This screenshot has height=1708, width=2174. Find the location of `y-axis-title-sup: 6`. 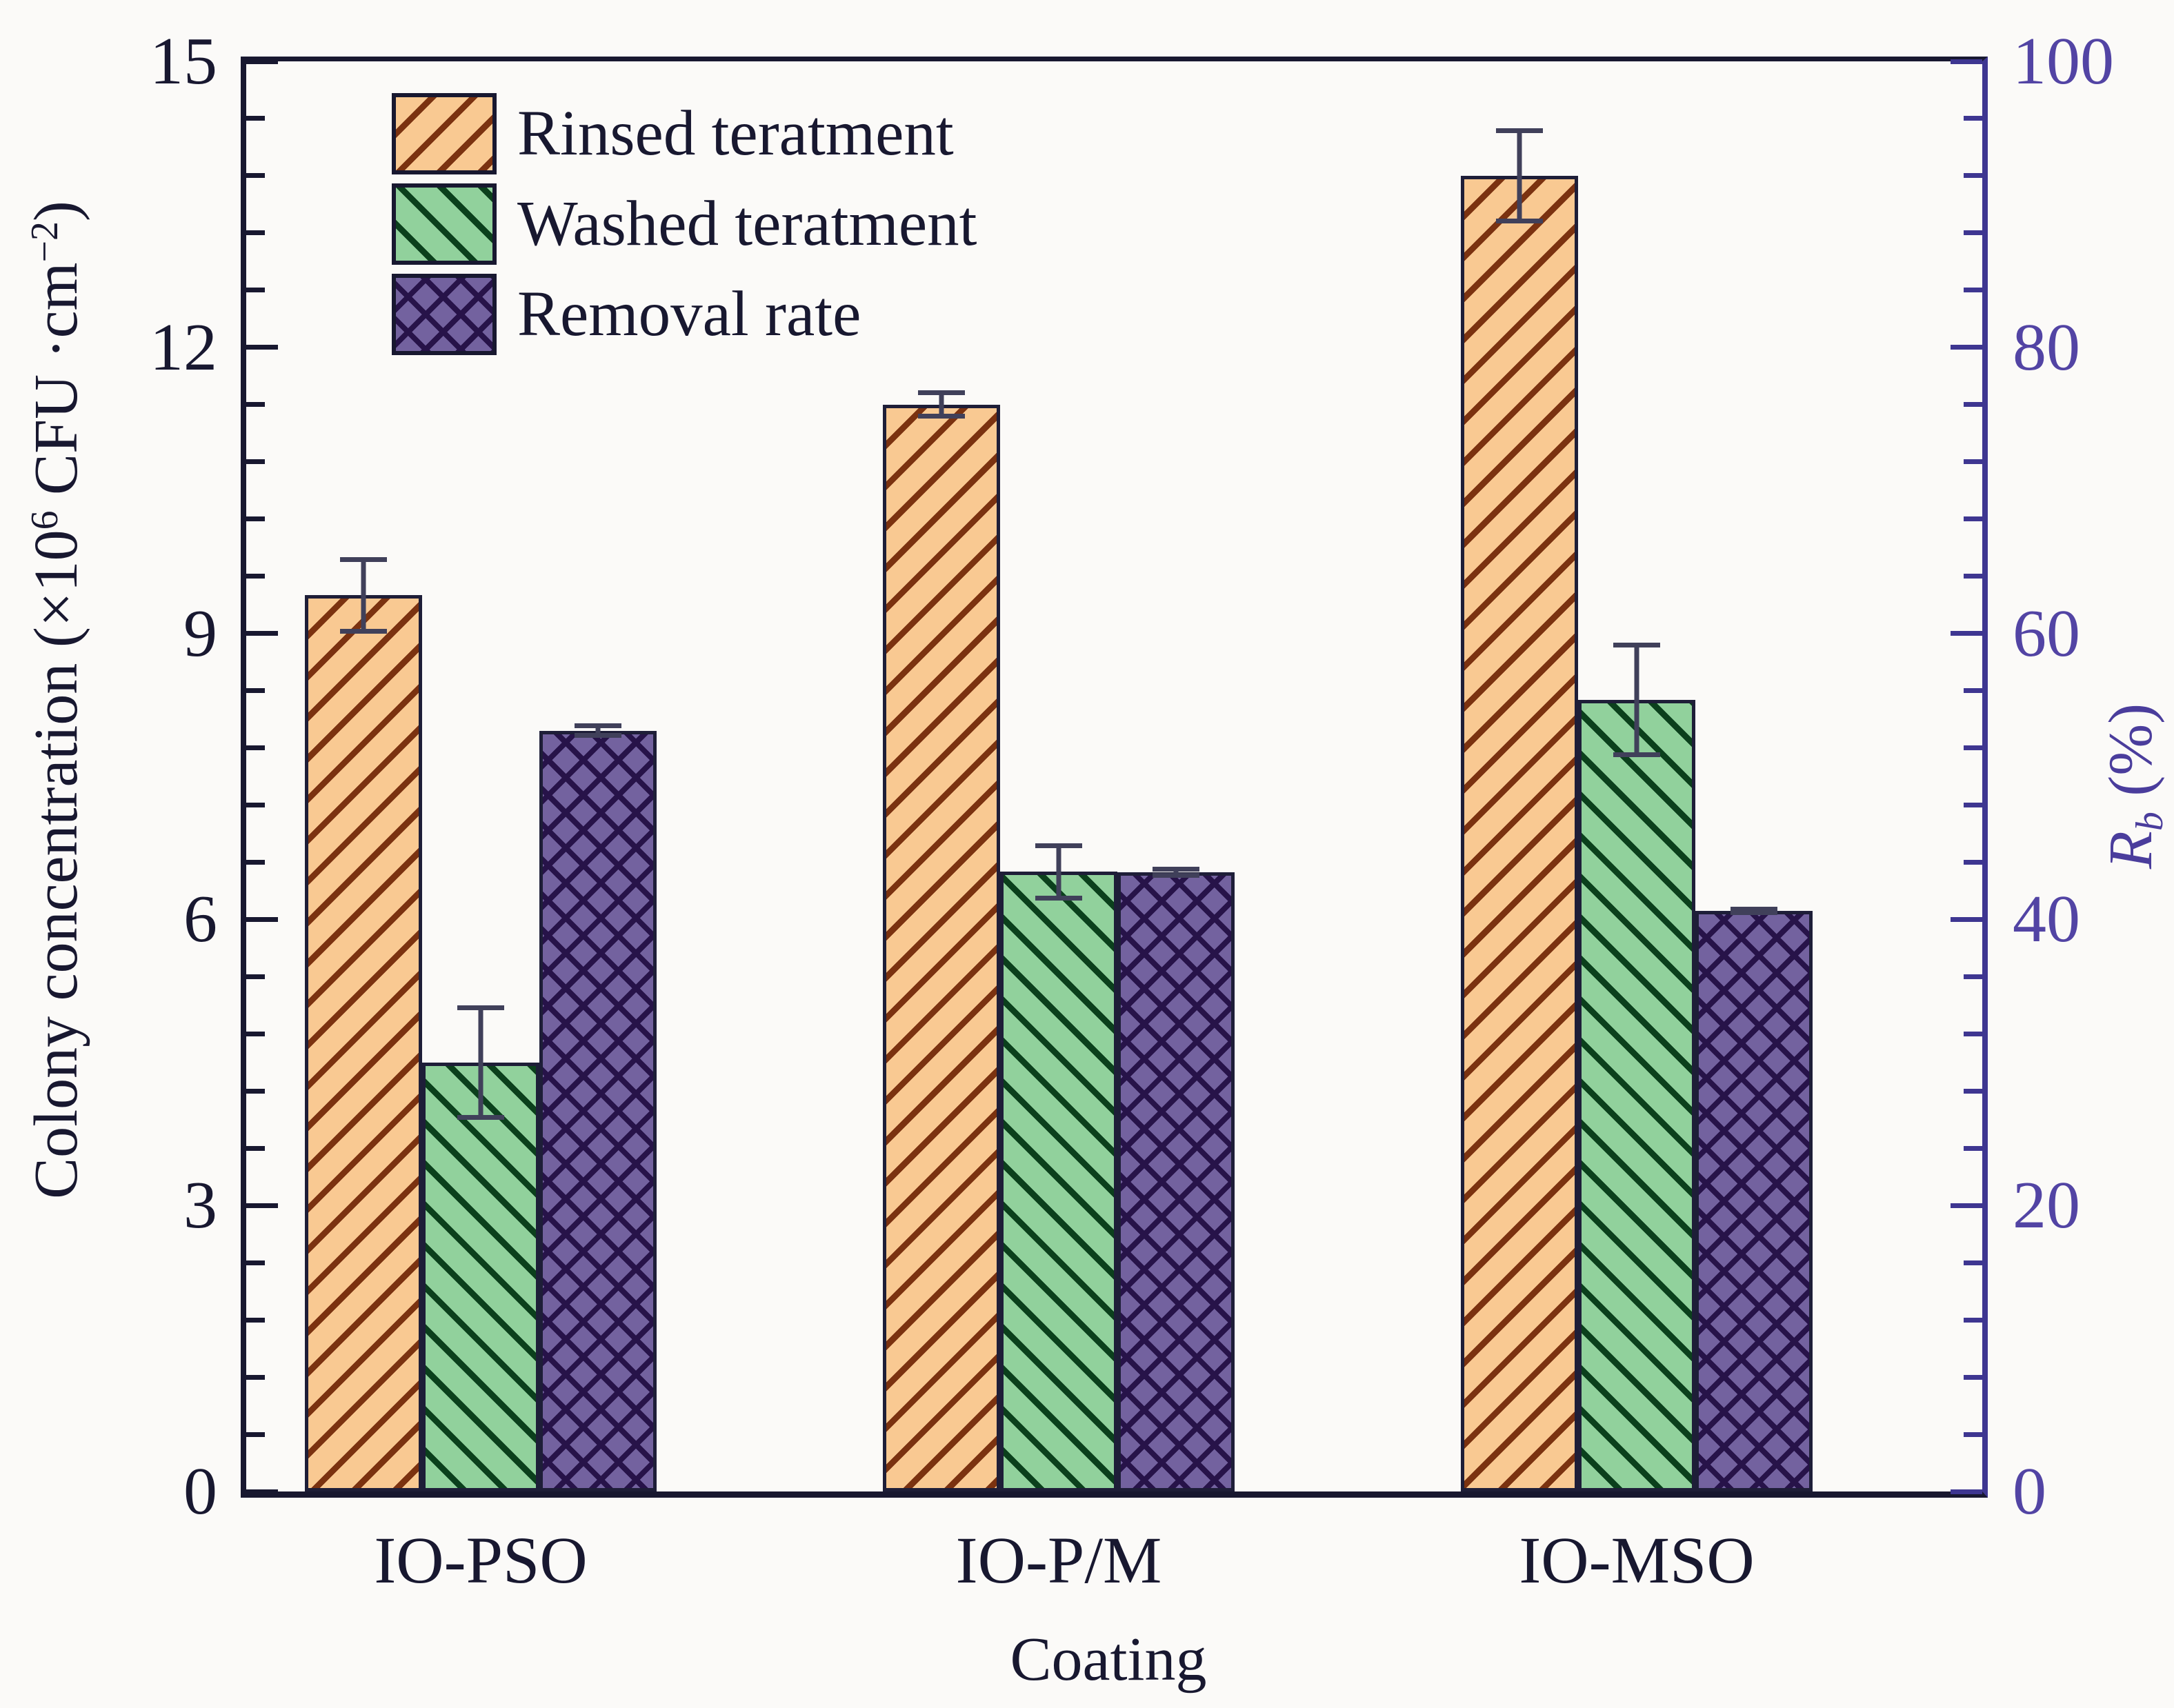

y-axis-title-sup: 6 is located at coordinates (45, 520).